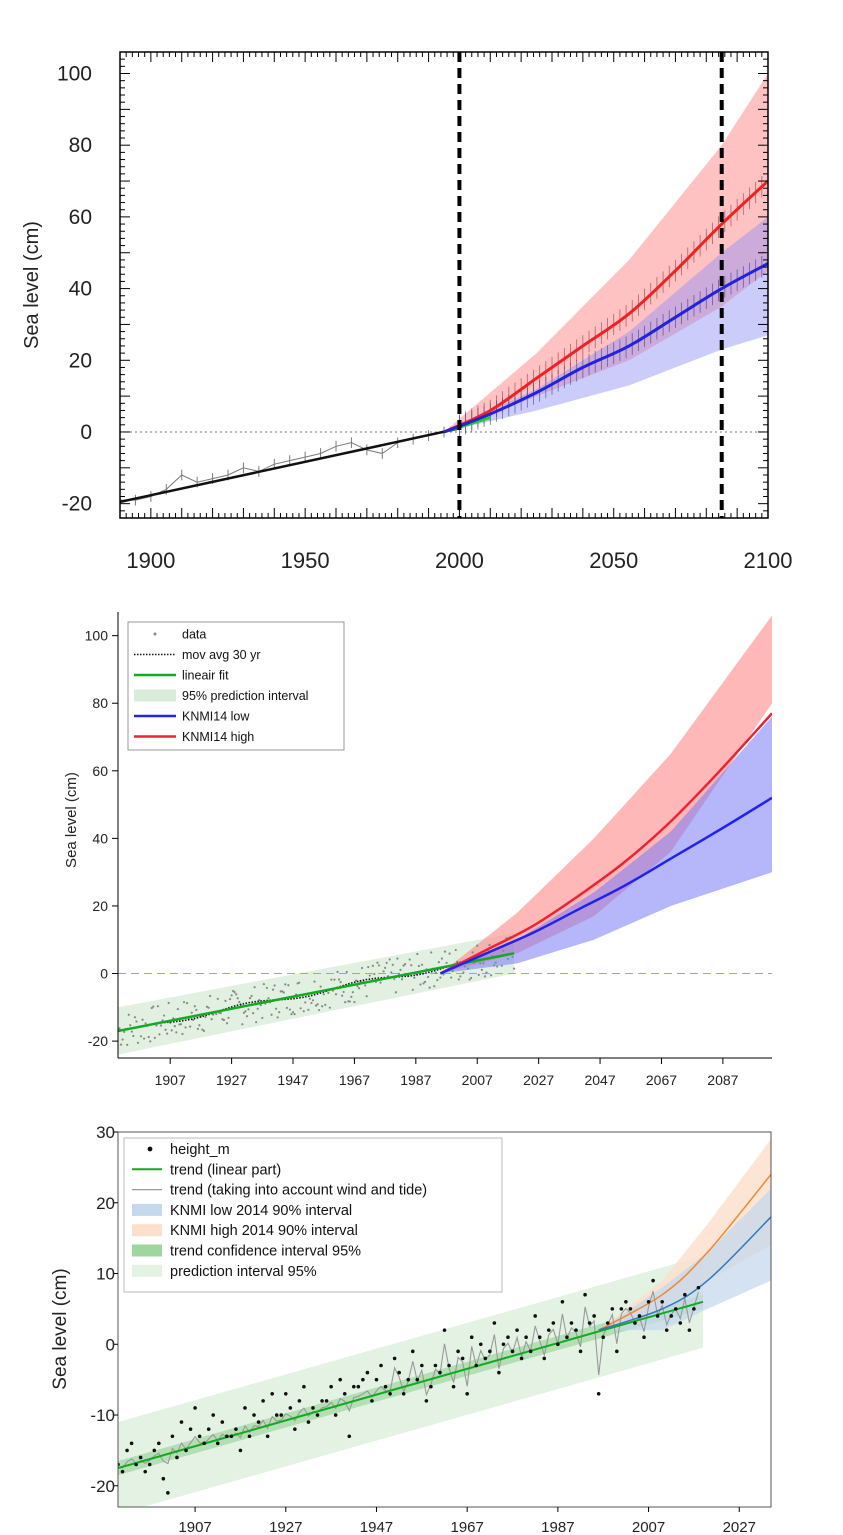  Describe the element at coordinates (477, 1080) in the screenshot. I see `x-tick-label: 2007` at that location.